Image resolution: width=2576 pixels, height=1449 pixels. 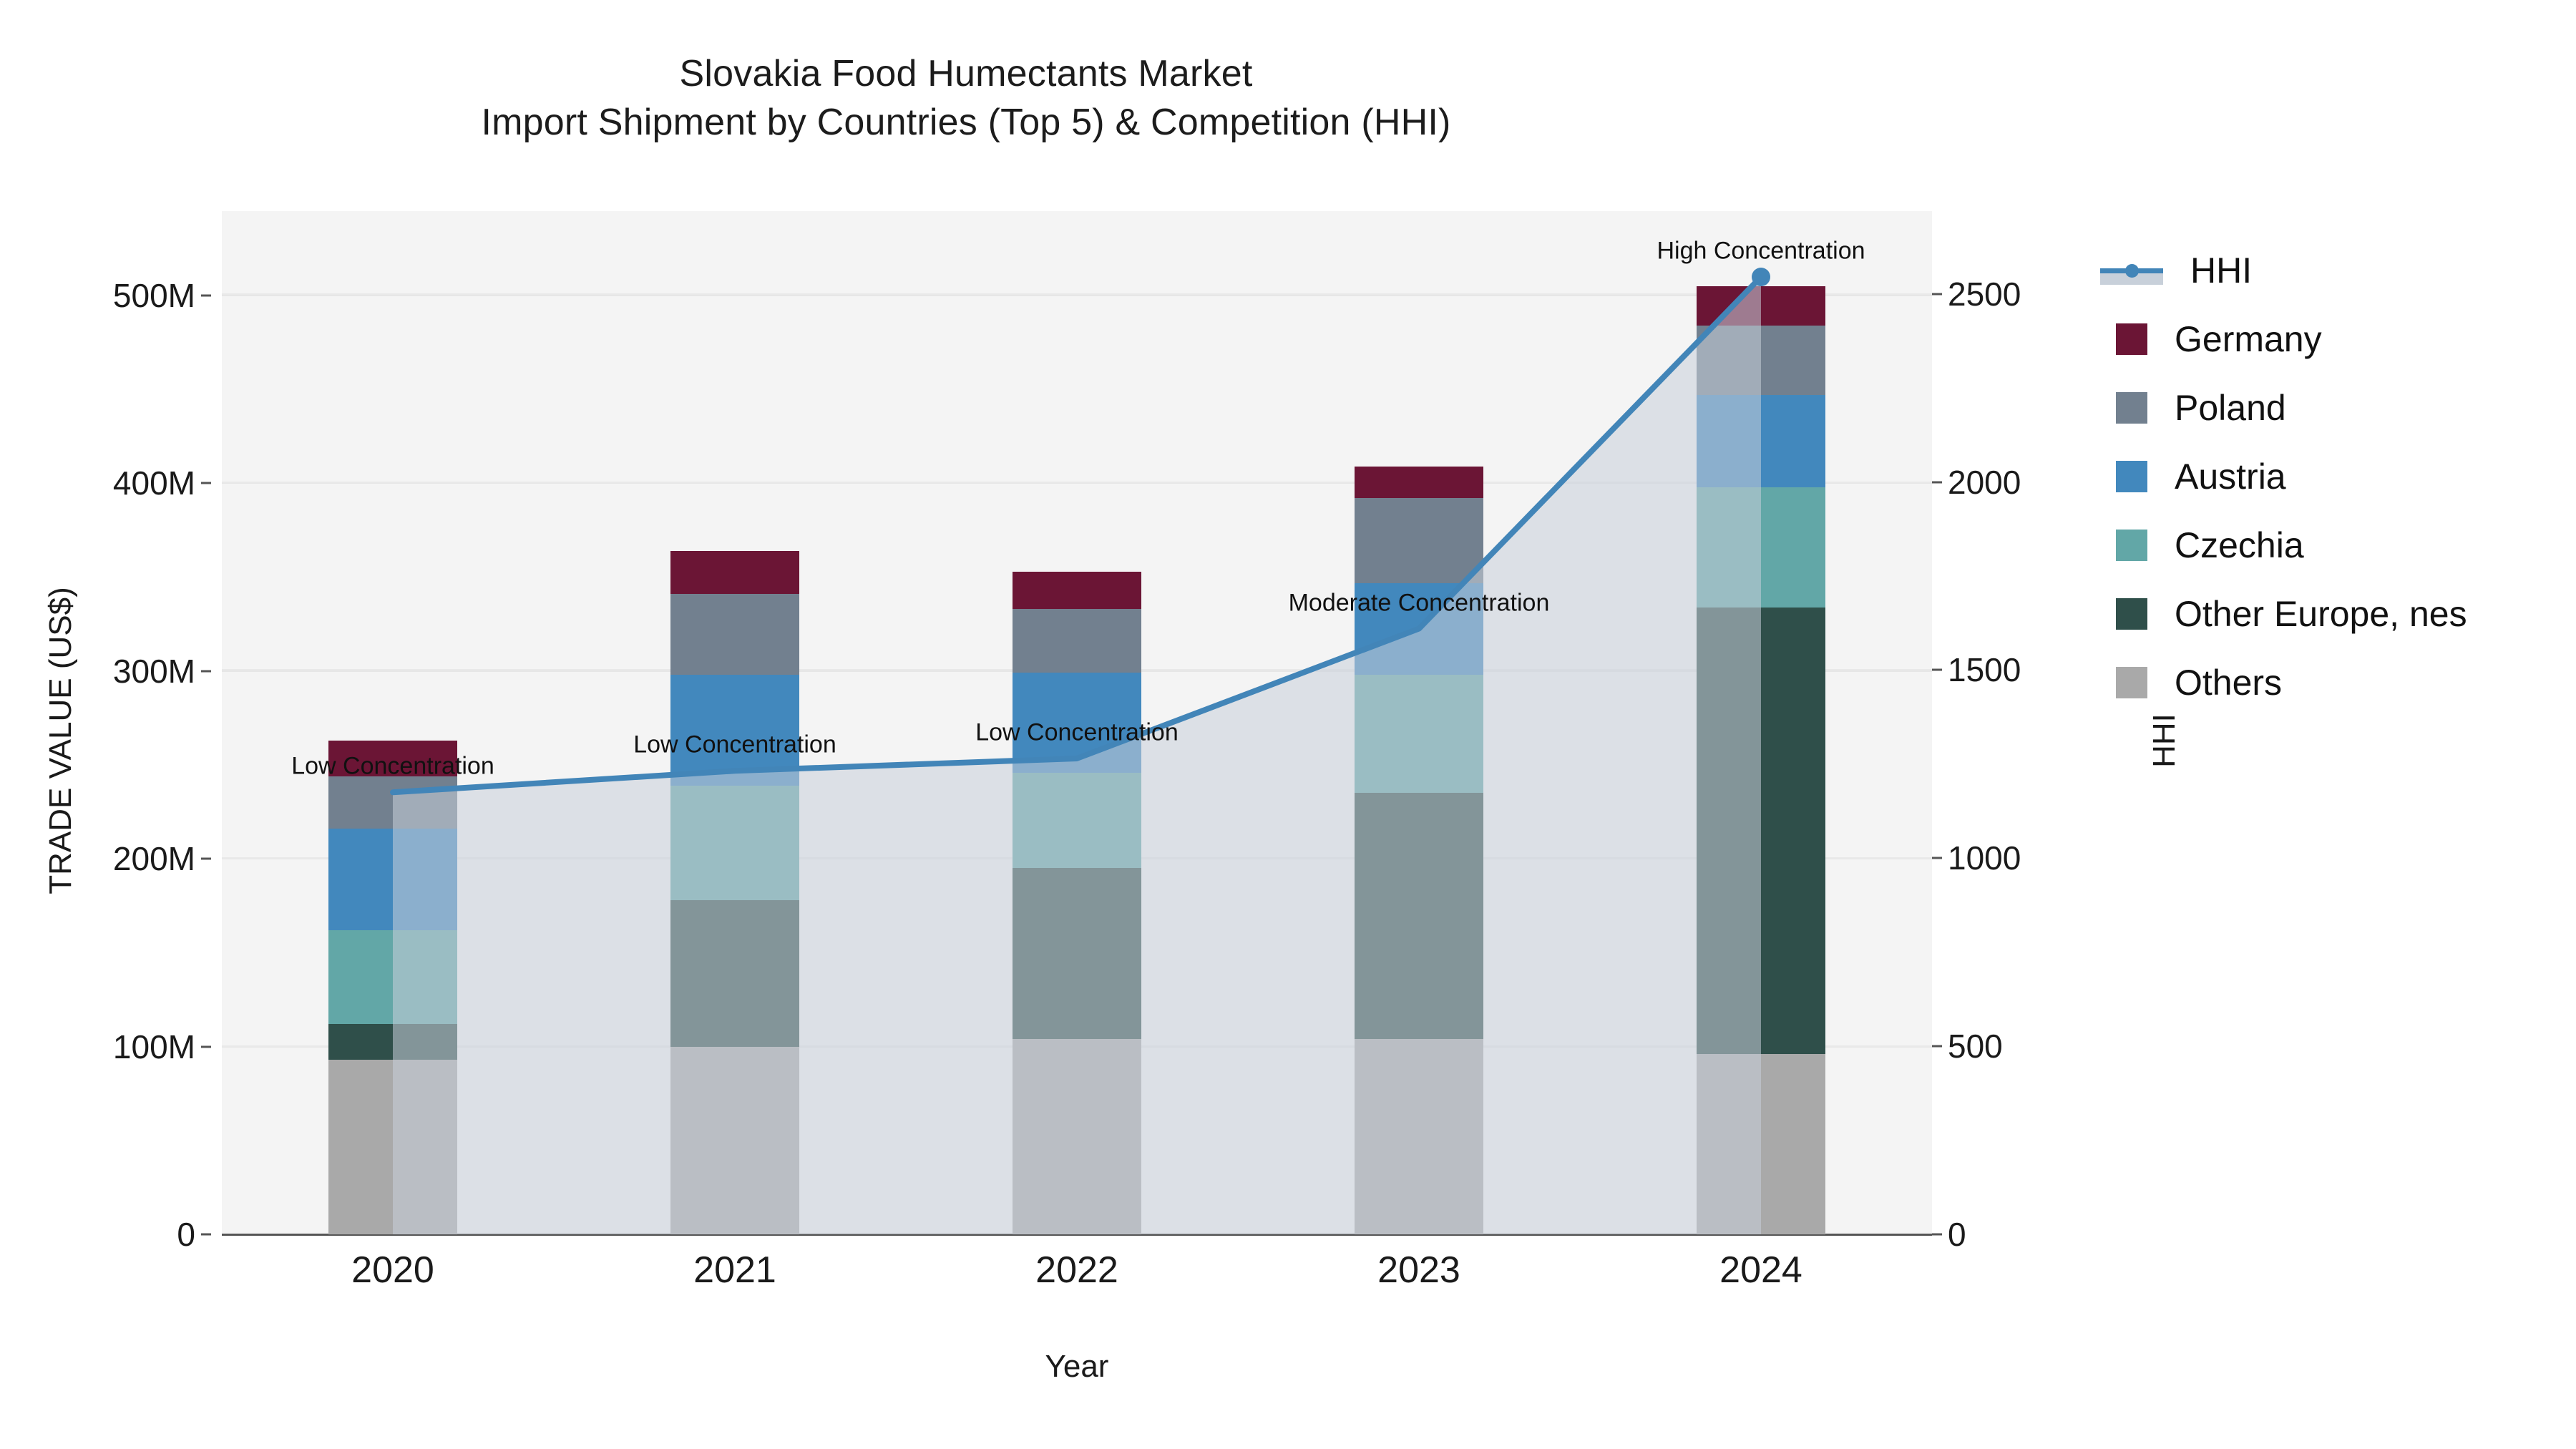 What do you see at coordinates (1419, 603) in the screenshot?
I see `concentration-label-2023: Moderate Concentration` at bounding box center [1419, 603].